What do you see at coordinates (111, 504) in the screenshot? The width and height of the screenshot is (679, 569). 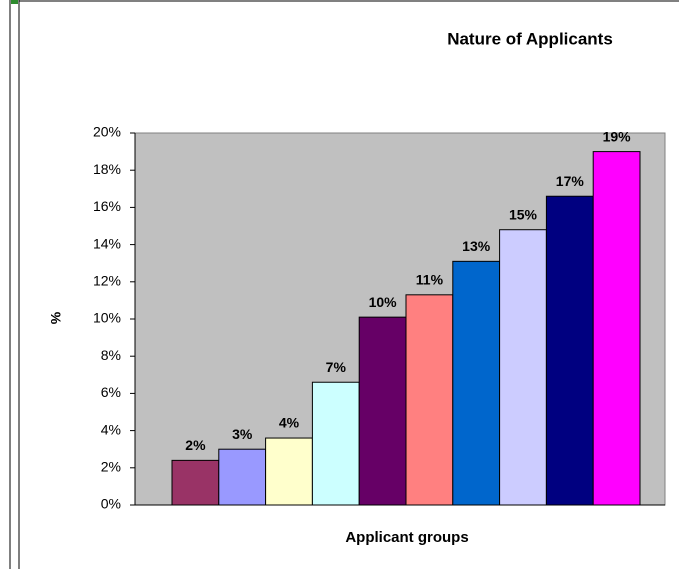 I see `y-tick-label: 0%` at bounding box center [111, 504].